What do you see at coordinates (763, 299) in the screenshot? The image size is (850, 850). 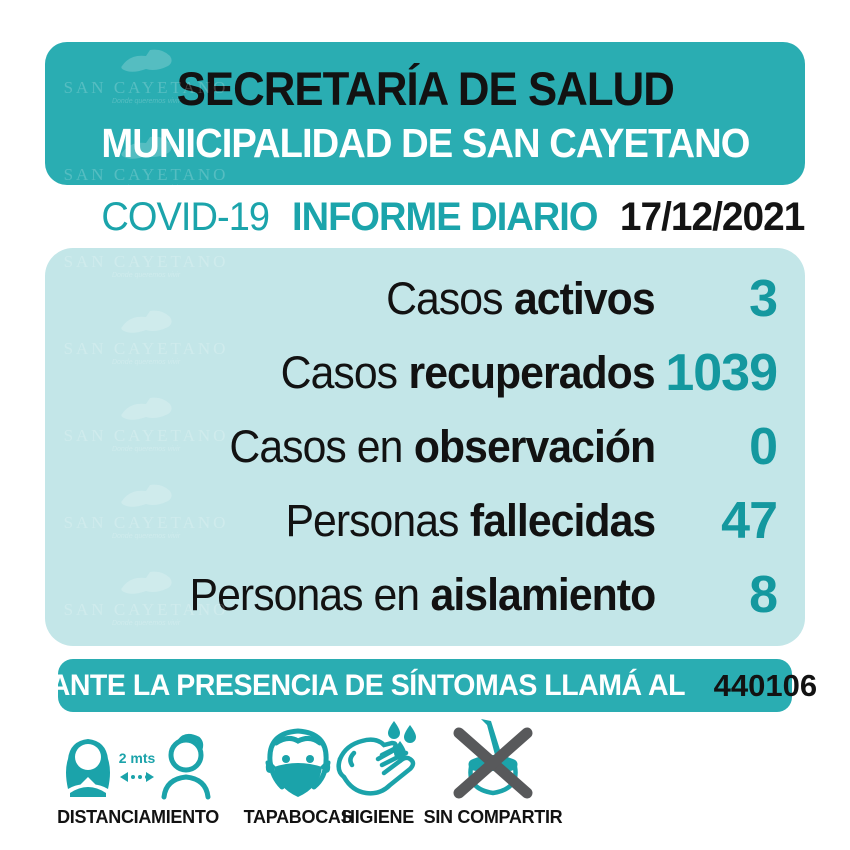 I see `stat-value: 3` at bounding box center [763, 299].